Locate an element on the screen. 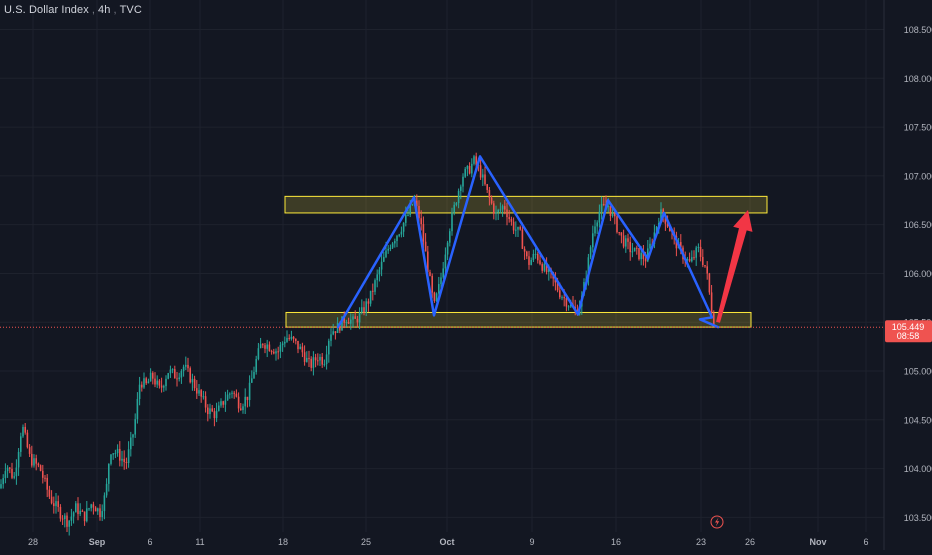 This screenshot has width=932, height=555. y-tick-label: 103.500 is located at coordinates (918, 518).